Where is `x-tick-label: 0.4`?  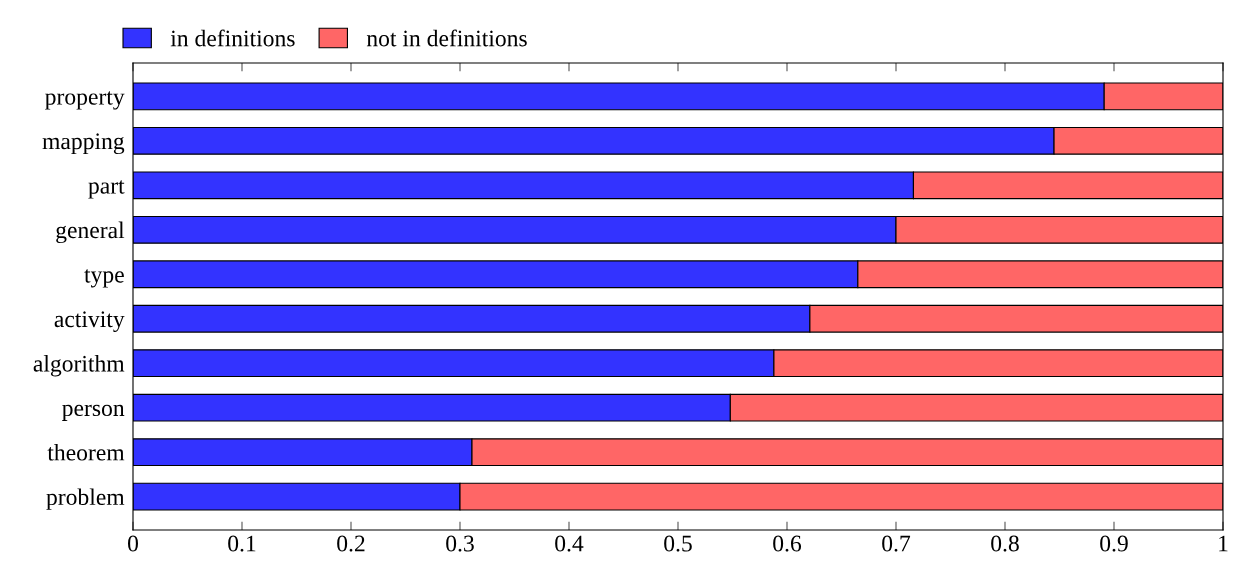 x-tick-label: 0.4 is located at coordinates (569, 543).